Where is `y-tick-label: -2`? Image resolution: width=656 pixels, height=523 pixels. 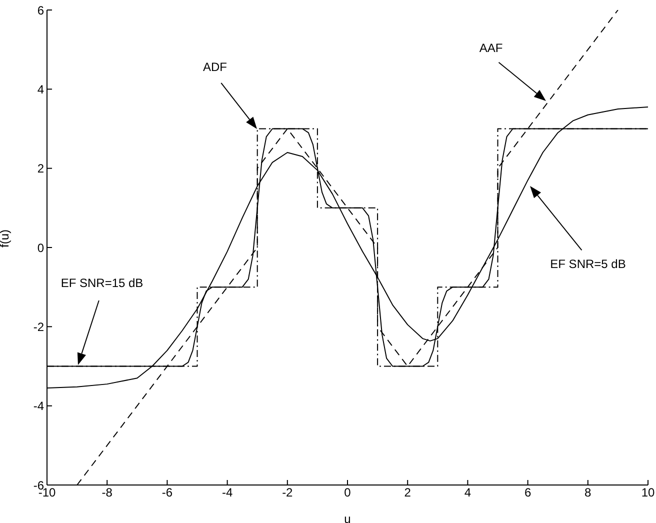
y-tick-label: -2 is located at coordinates (38, 327).